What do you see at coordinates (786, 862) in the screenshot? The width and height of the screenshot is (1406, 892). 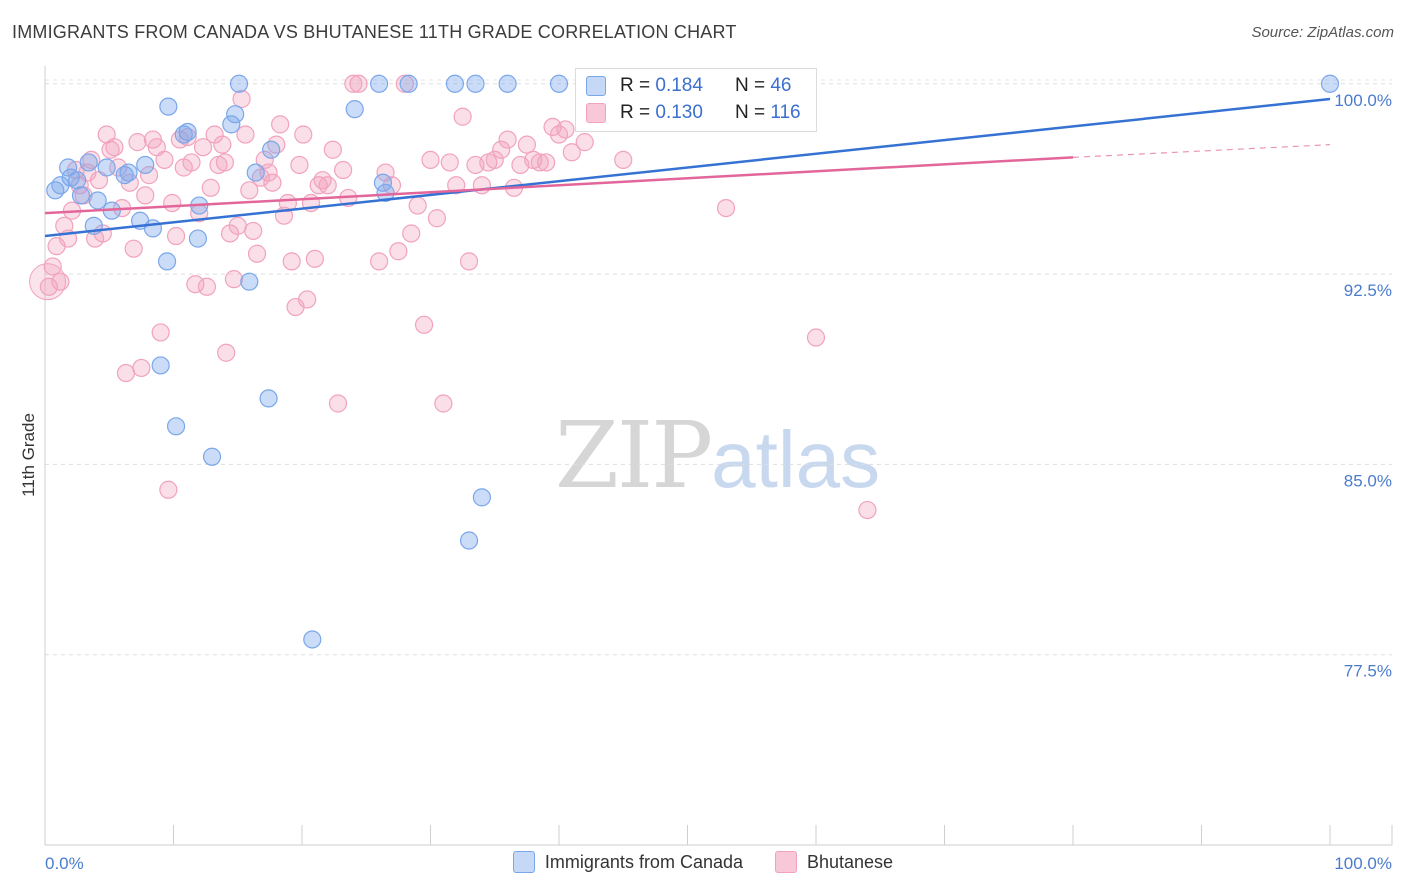 I see `bhutanese-legend-swatch` at bounding box center [786, 862].